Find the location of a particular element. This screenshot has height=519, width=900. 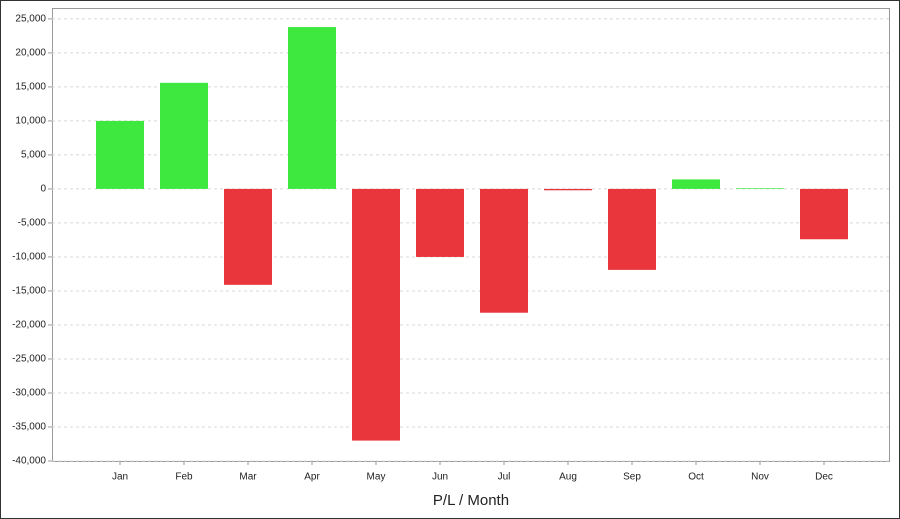

x-tick-label: Dec is located at coordinates (824, 477).